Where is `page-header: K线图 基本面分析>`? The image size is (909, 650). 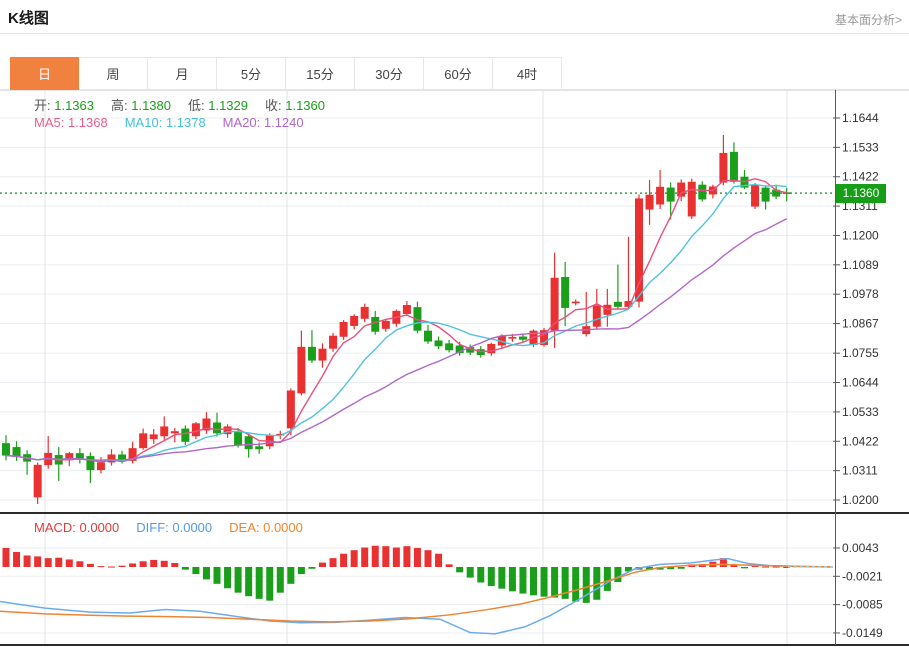 page-header: K线图 基本面分析> is located at coordinates (454, 17).